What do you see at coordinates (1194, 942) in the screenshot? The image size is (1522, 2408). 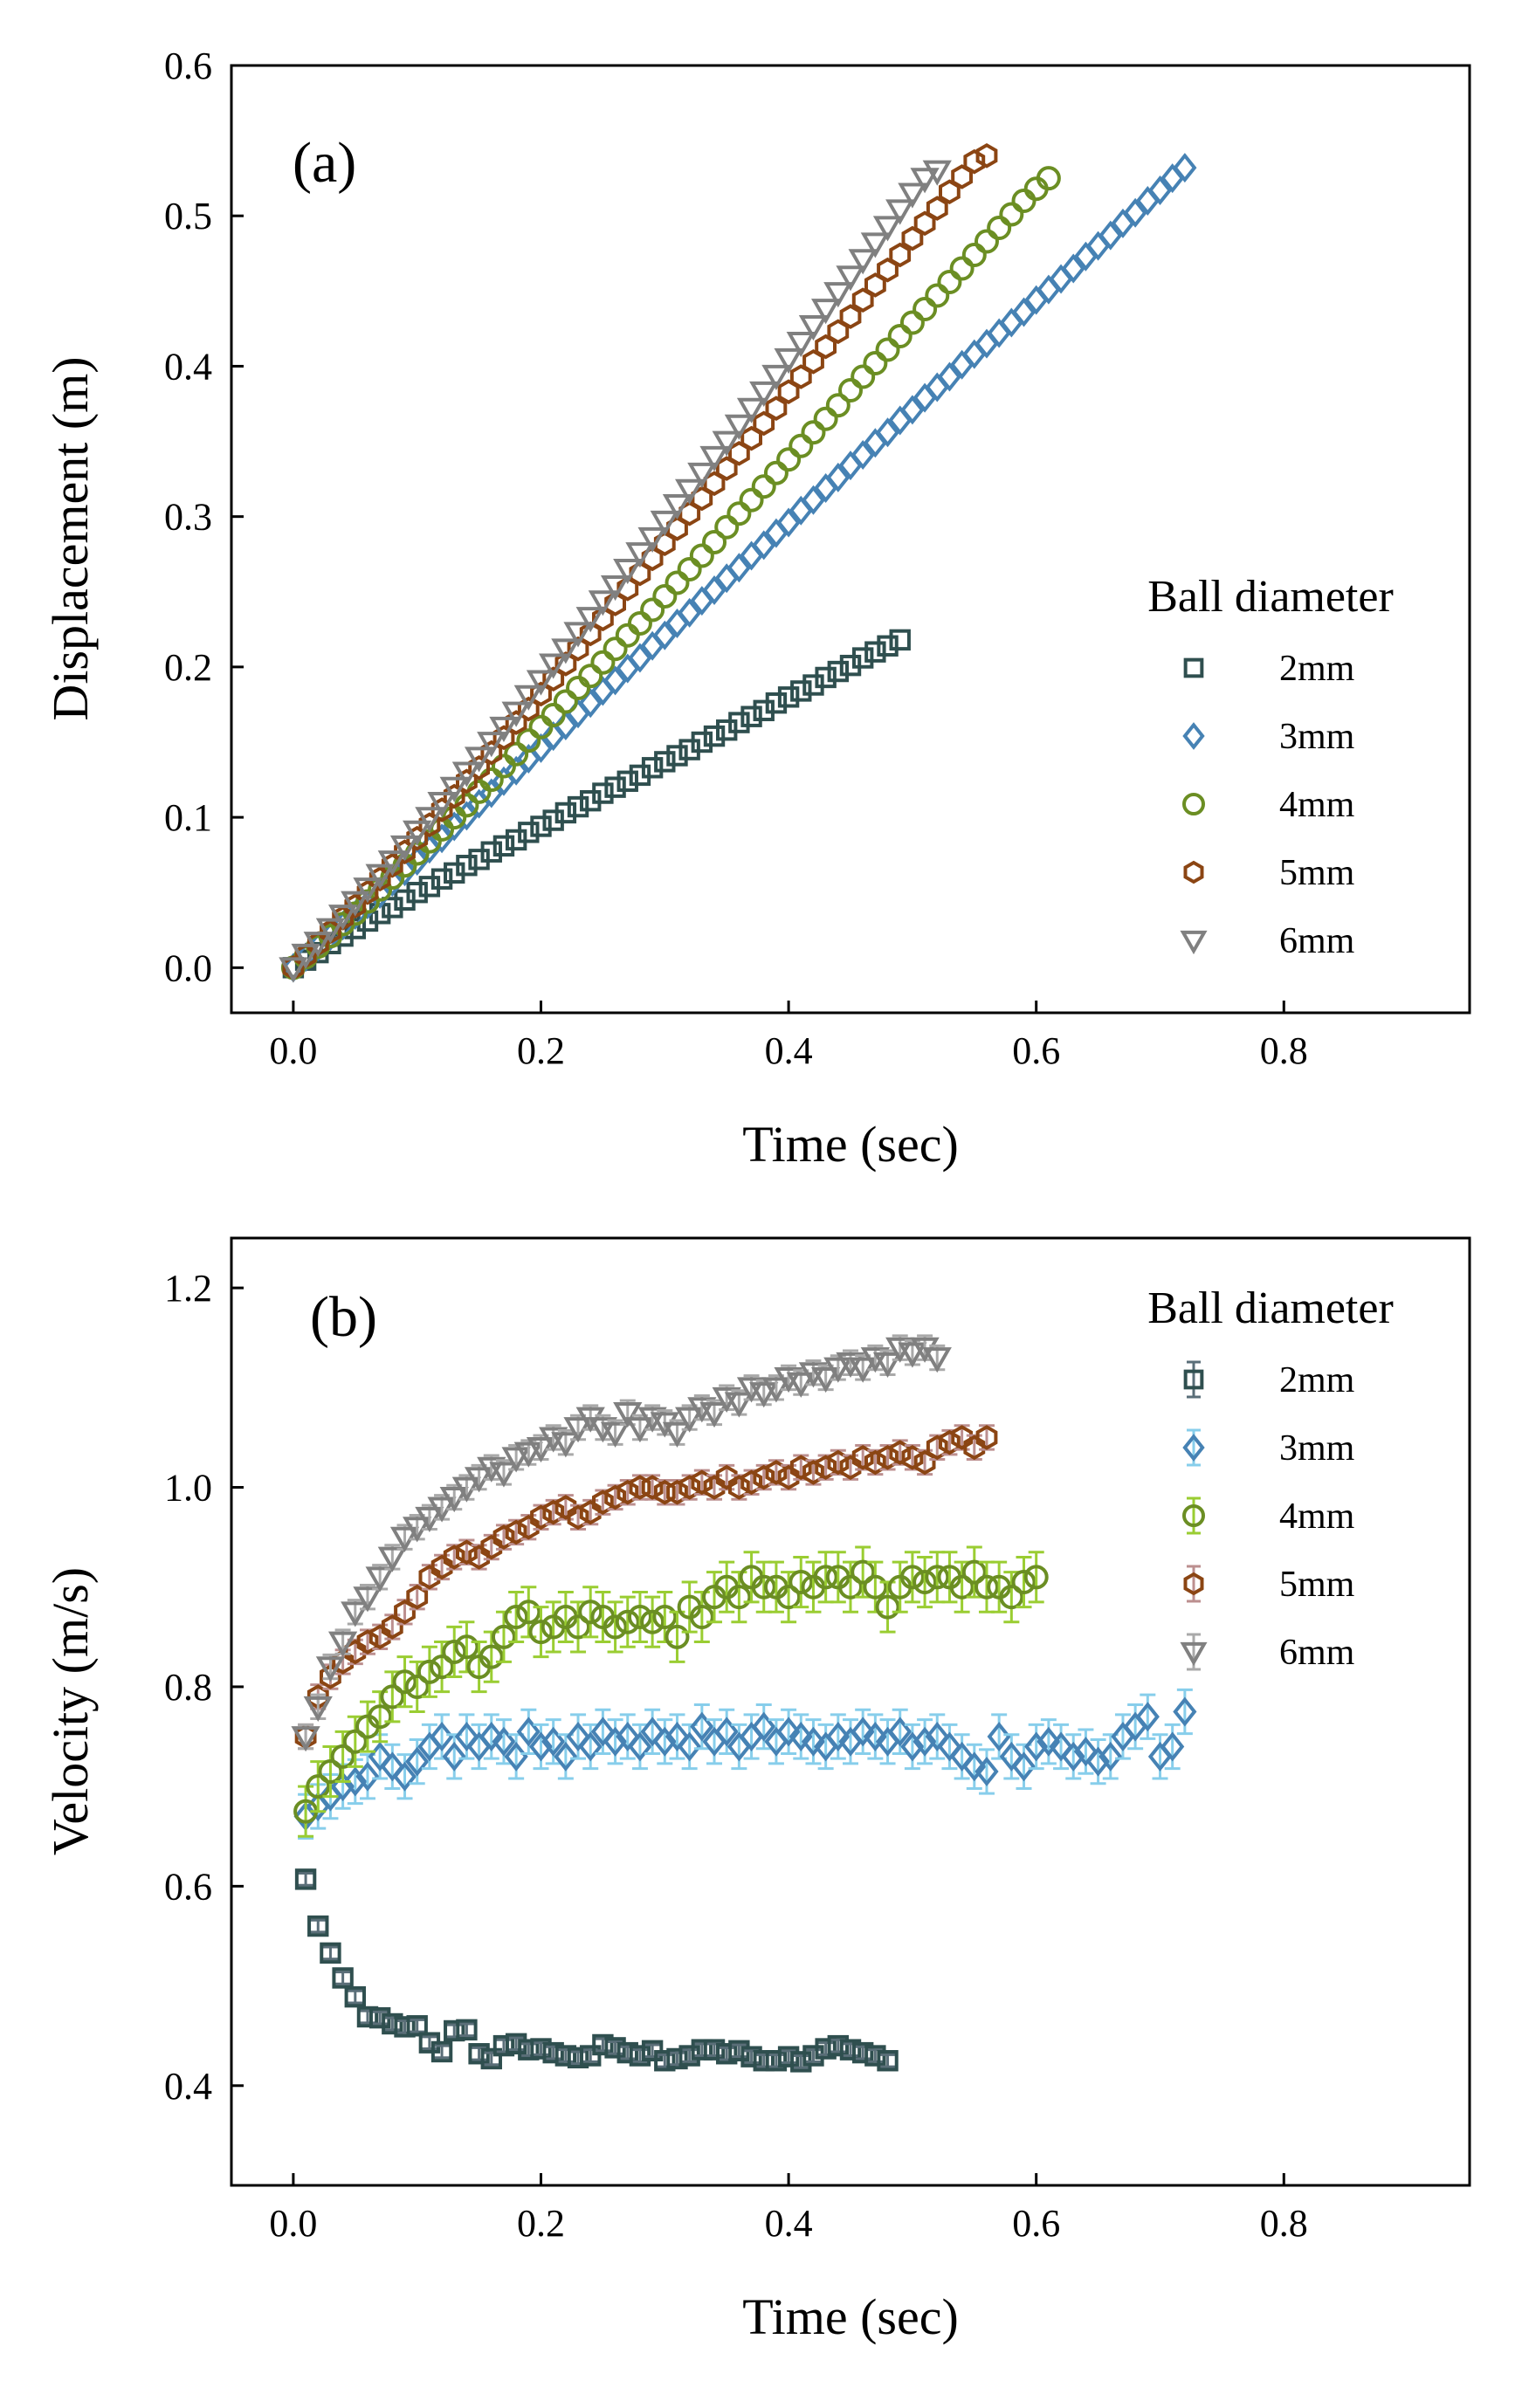 I see `legend-marker-6mm` at bounding box center [1194, 942].